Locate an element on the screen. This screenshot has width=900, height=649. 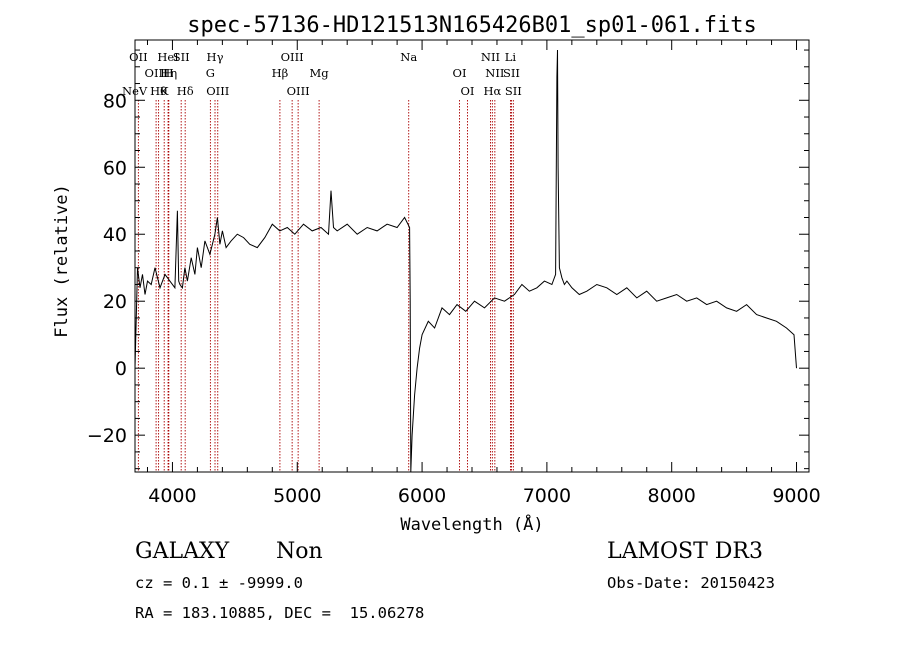
survey-name: LAMOST DR3 is located at coordinates (685, 551).